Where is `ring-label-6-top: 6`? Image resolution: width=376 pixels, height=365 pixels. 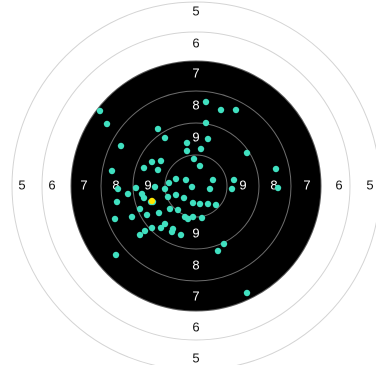
ring-label-6-top: 6 is located at coordinates (195, 42).